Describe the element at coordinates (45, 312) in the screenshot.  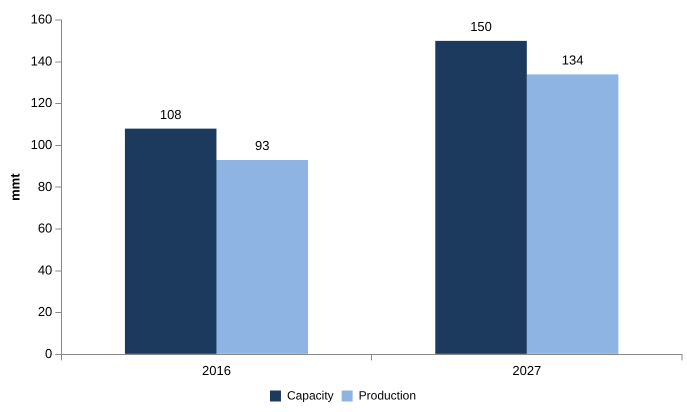
I see `y-tick-label: 20` at that location.